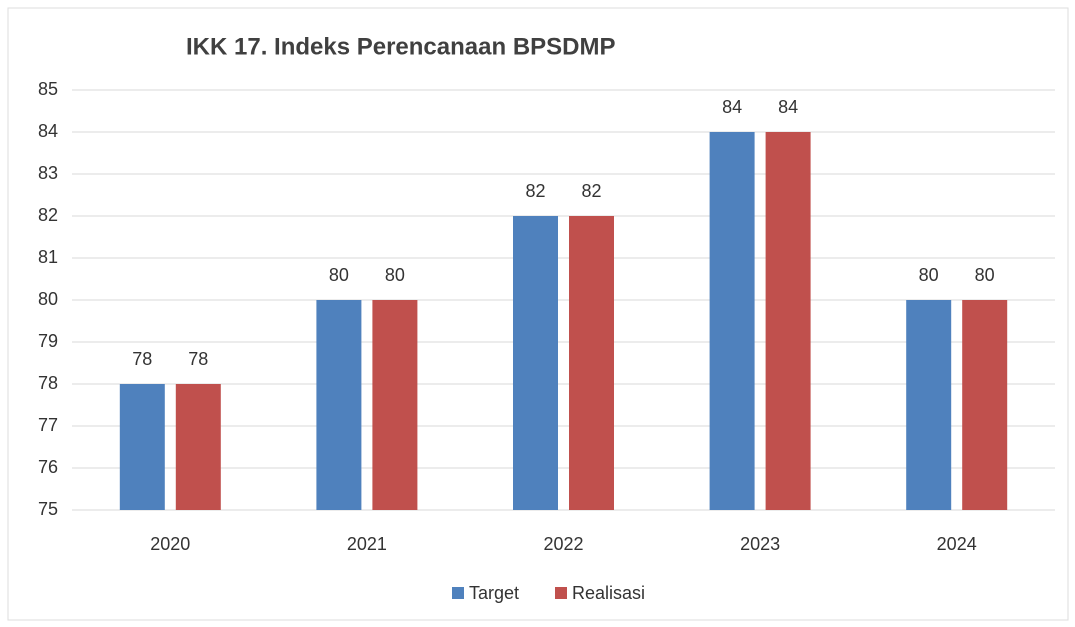  I want to click on x-tick-label: 2024, so click(957, 544).